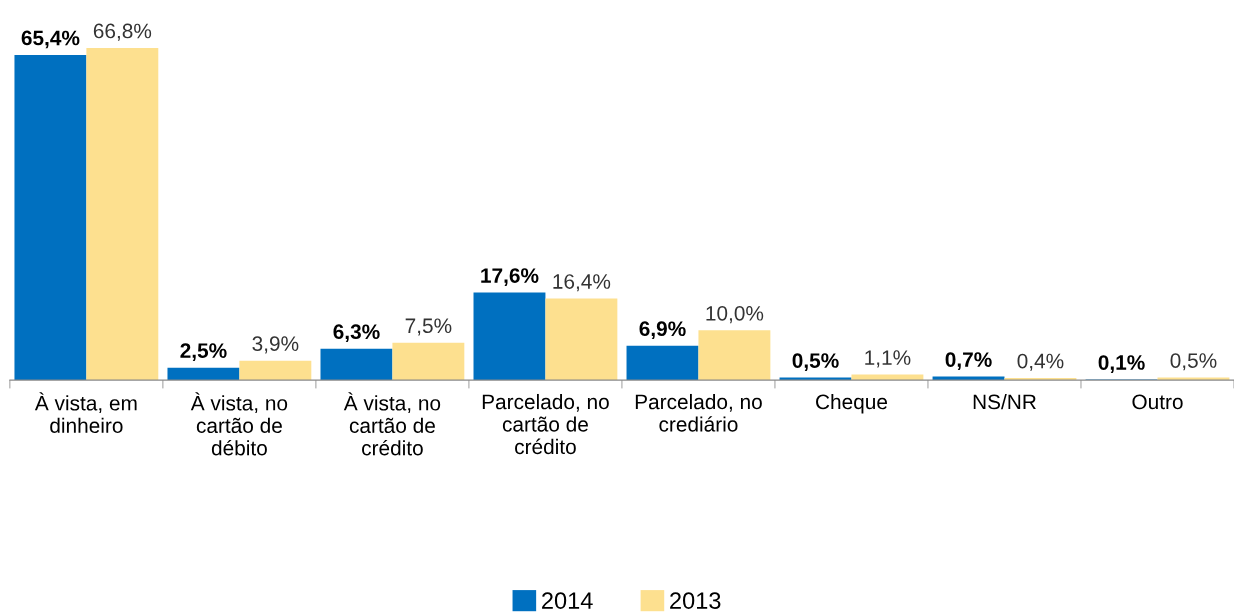  What do you see at coordinates (275, 345) in the screenshot?
I see `data-label: 3,9%` at bounding box center [275, 345].